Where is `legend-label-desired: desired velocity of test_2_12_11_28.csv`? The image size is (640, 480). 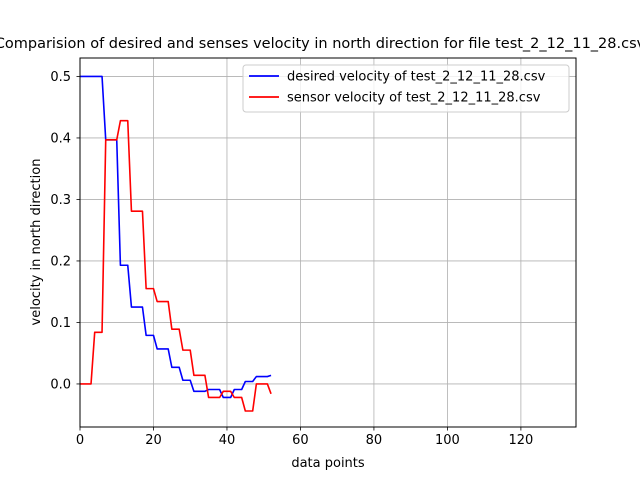
legend-label-desired: desired velocity of test_2_12_11_28.csv is located at coordinates (416, 77).